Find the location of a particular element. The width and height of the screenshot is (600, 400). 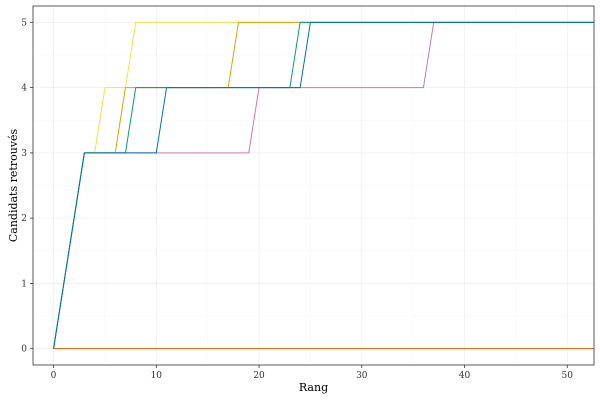

y-tick-label: 1 is located at coordinates (24, 284).